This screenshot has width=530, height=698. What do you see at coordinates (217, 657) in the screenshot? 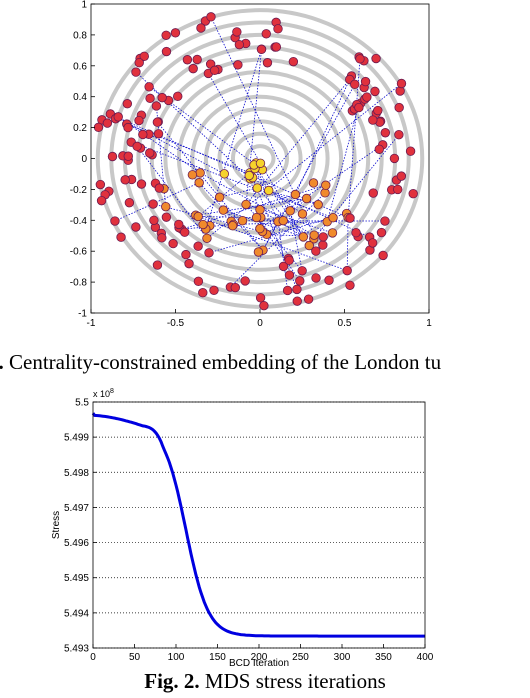
I see `x-tick-label: 150` at bounding box center [217, 657].